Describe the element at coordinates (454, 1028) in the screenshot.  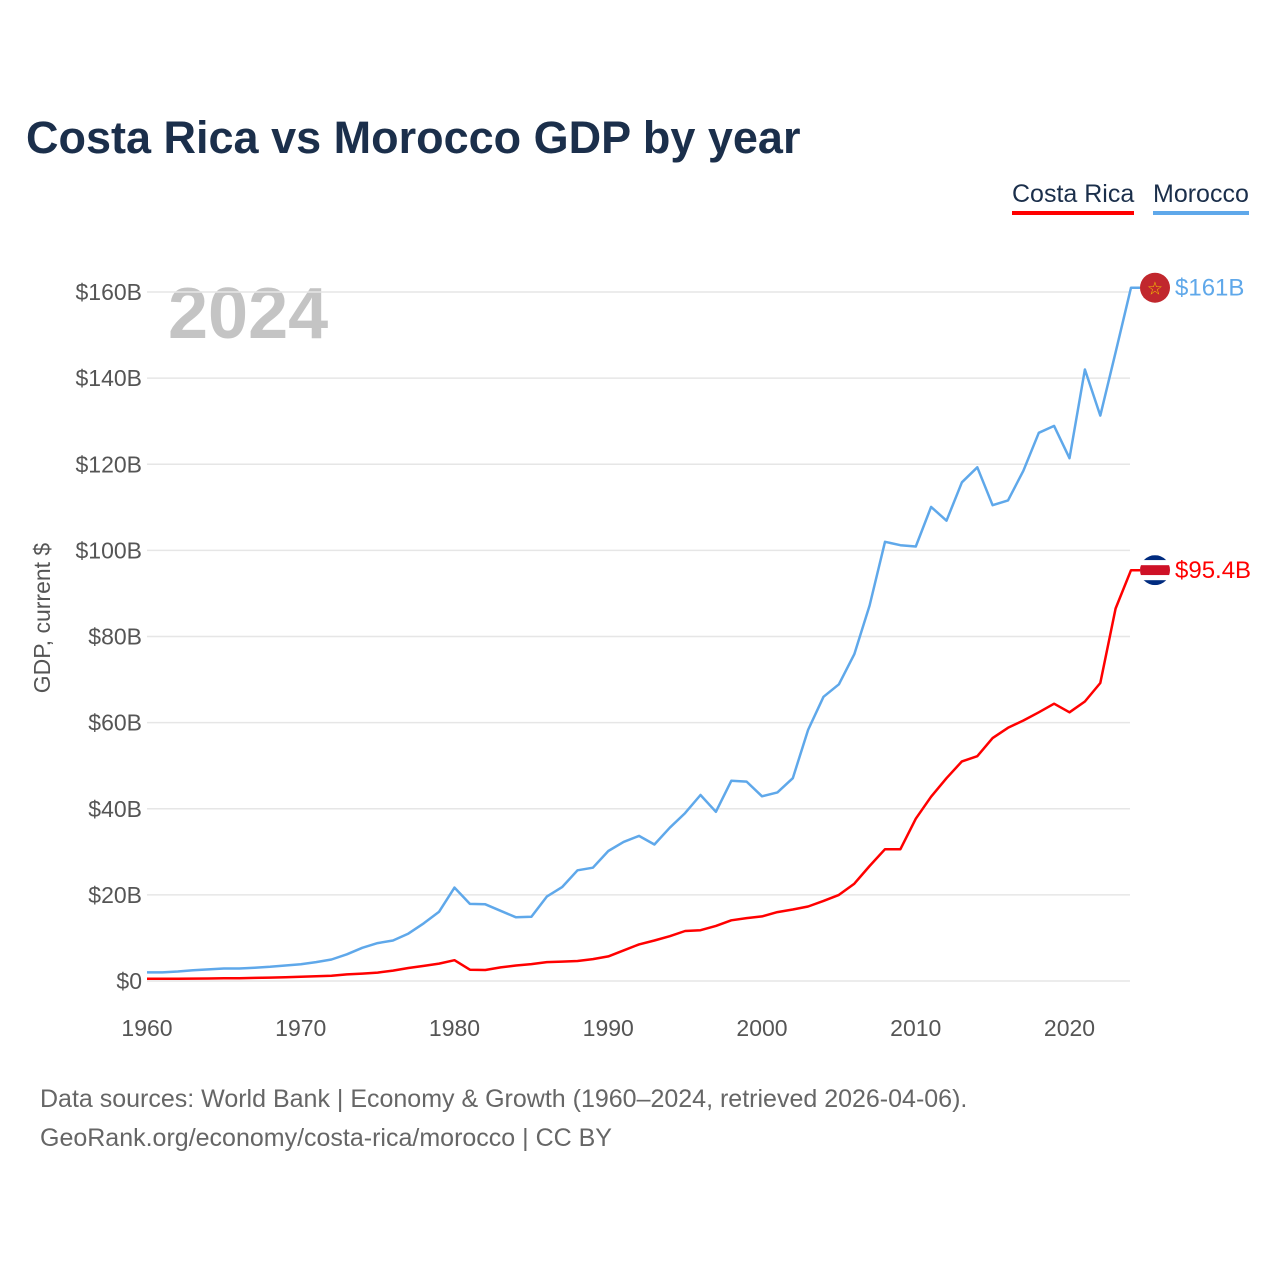
I see `x-tick-label: 1980` at that location.